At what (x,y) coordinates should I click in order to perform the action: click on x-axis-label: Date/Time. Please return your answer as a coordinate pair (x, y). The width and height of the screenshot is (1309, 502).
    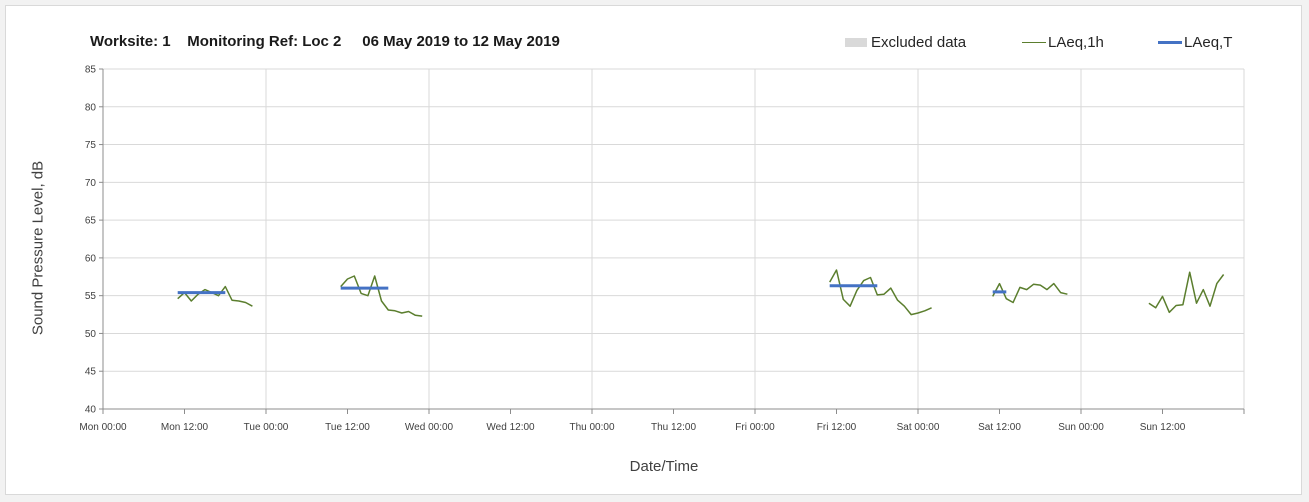
    Looking at the image, I should click on (664, 466).